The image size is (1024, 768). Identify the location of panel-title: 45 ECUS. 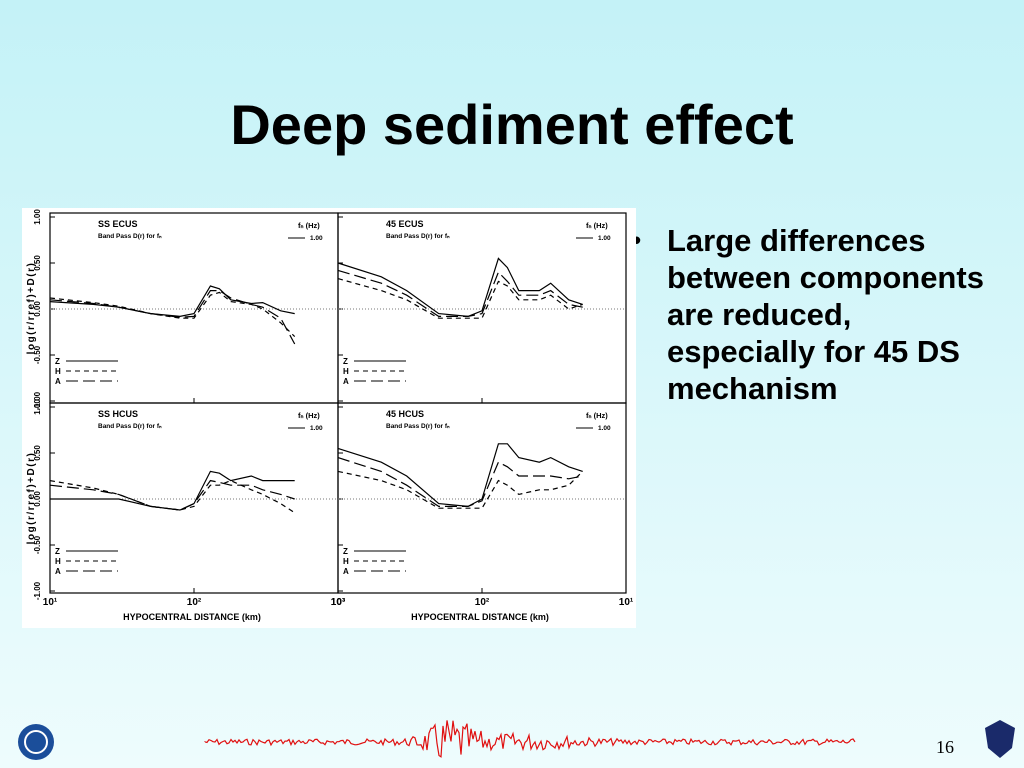
(405, 224).